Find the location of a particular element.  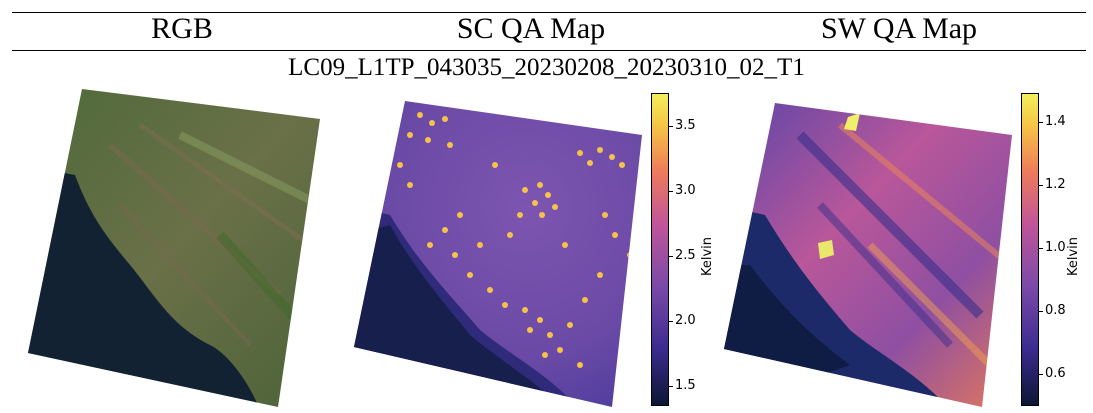

table-top-rule is located at coordinates (549, 12).